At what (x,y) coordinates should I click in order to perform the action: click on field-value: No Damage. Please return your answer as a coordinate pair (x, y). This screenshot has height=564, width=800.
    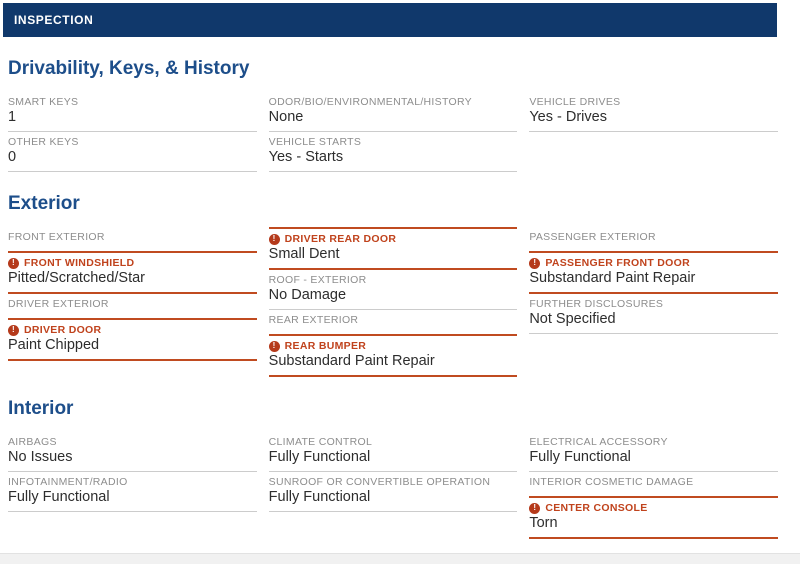
    Looking at the image, I should click on (307, 295).